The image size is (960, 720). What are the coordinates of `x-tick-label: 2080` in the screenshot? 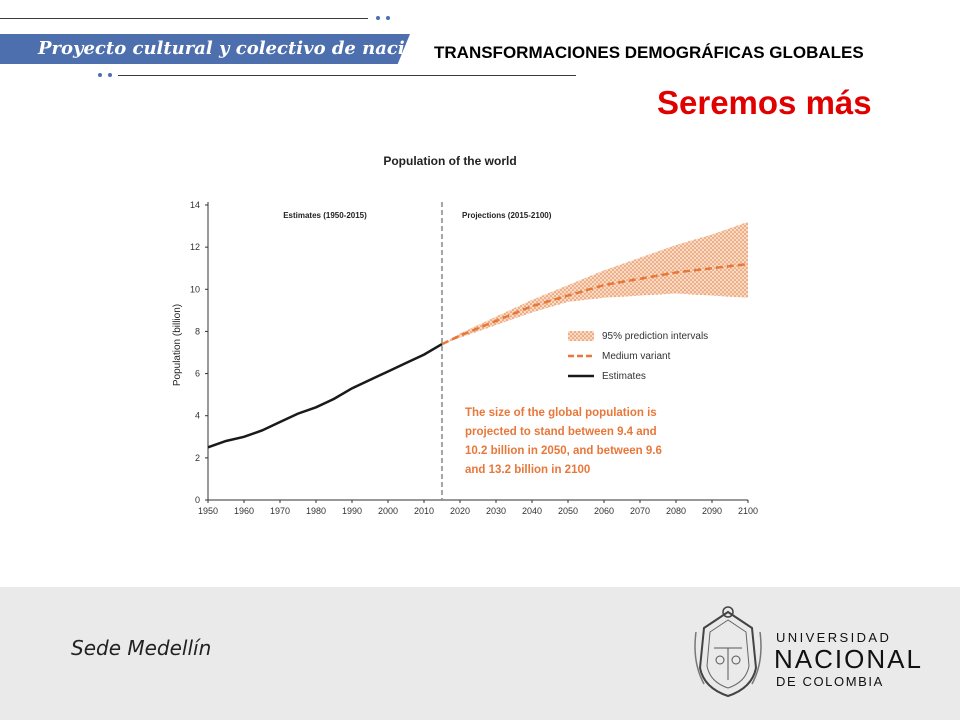 It's located at (676, 511).